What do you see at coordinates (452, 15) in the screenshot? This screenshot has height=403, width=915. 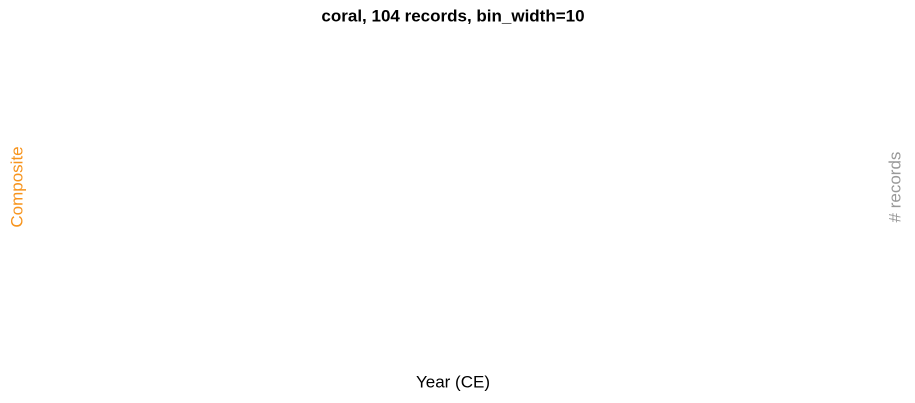 I see `chart-title: coral, 104 records, bin_width=10` at bounding box center [452, 15].